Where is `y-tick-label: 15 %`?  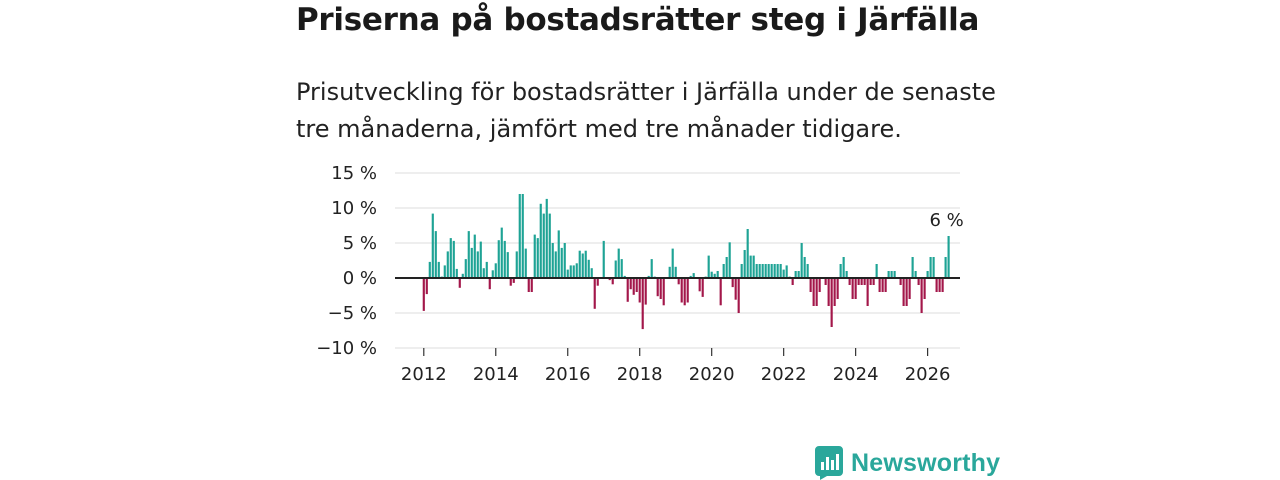
y-tick-label: 15 % is located at coordinates (354, 173).